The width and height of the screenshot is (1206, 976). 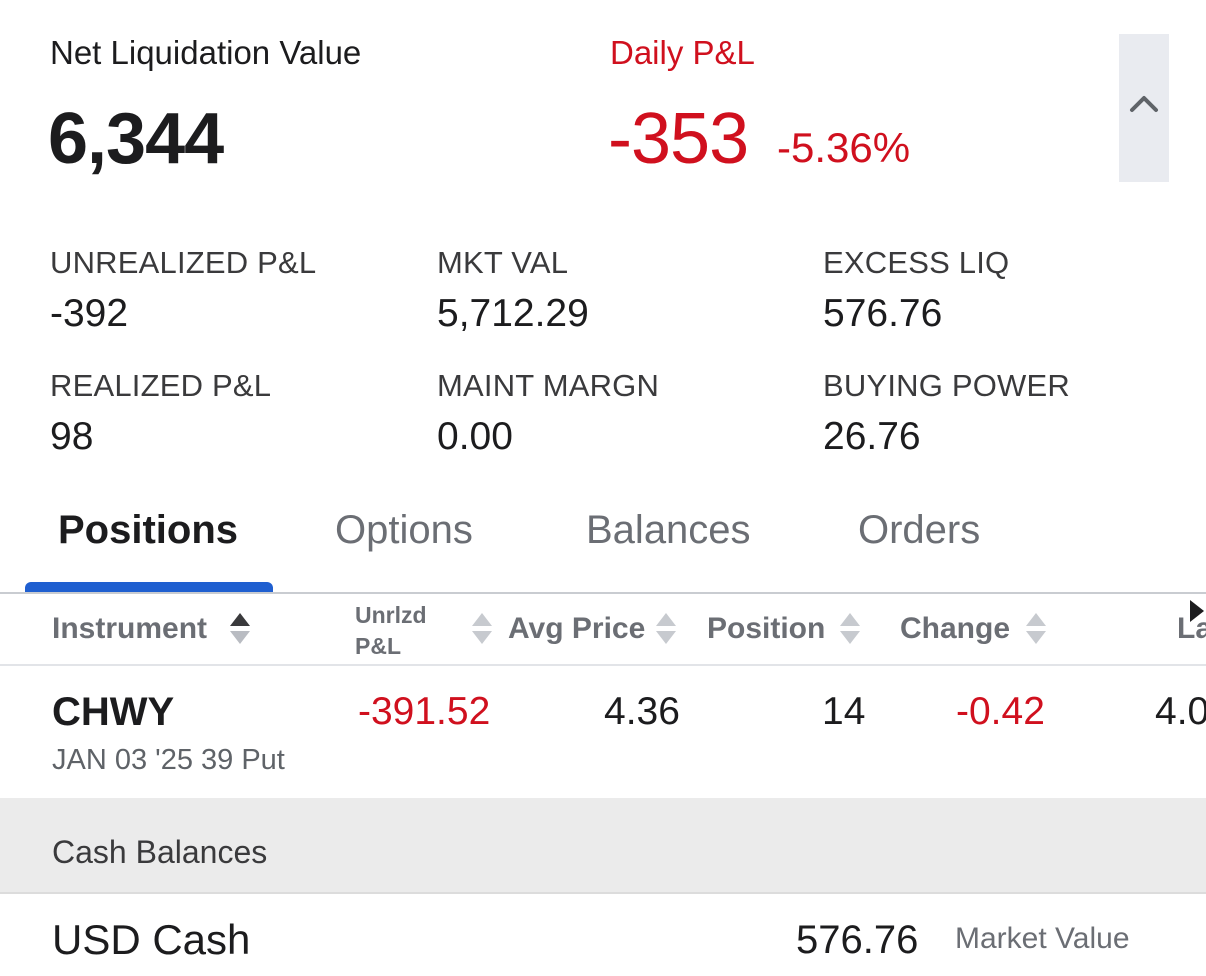 I want to click on maintenance-margin-label: MAINT MARGN, so click(x=548, y=385).